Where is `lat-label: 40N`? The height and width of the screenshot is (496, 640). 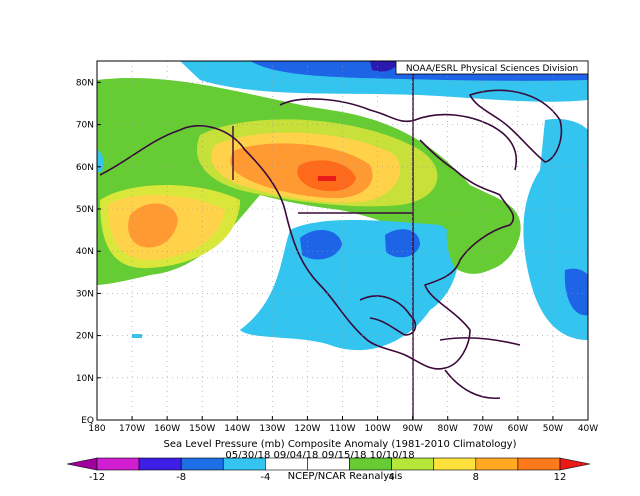
lat-label: 40N is located at coordinates (85, 252).